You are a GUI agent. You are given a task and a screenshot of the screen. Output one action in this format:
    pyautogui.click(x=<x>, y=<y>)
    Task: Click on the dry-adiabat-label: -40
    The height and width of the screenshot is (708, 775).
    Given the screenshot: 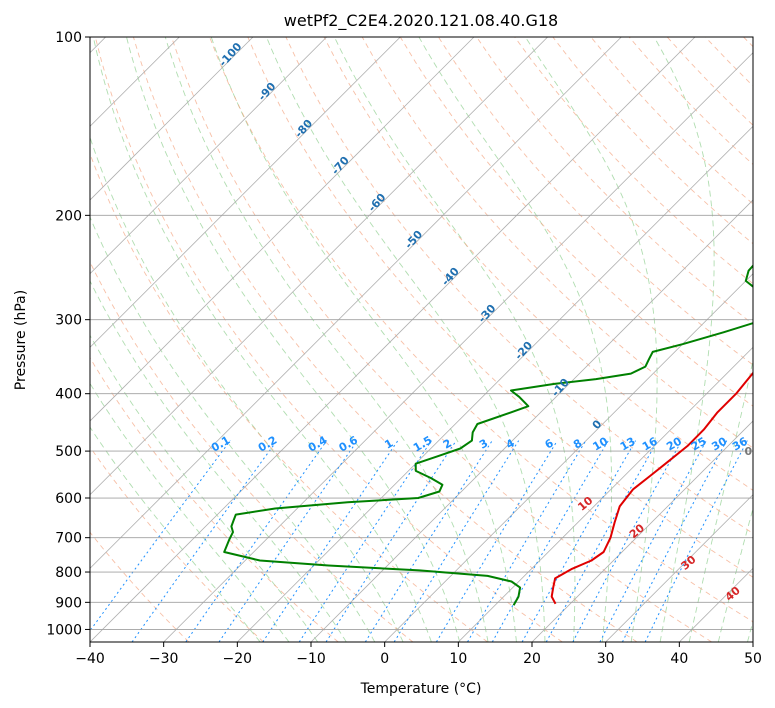 What is the action you would take?
    pyautogui.click(x=450, y=277)
    